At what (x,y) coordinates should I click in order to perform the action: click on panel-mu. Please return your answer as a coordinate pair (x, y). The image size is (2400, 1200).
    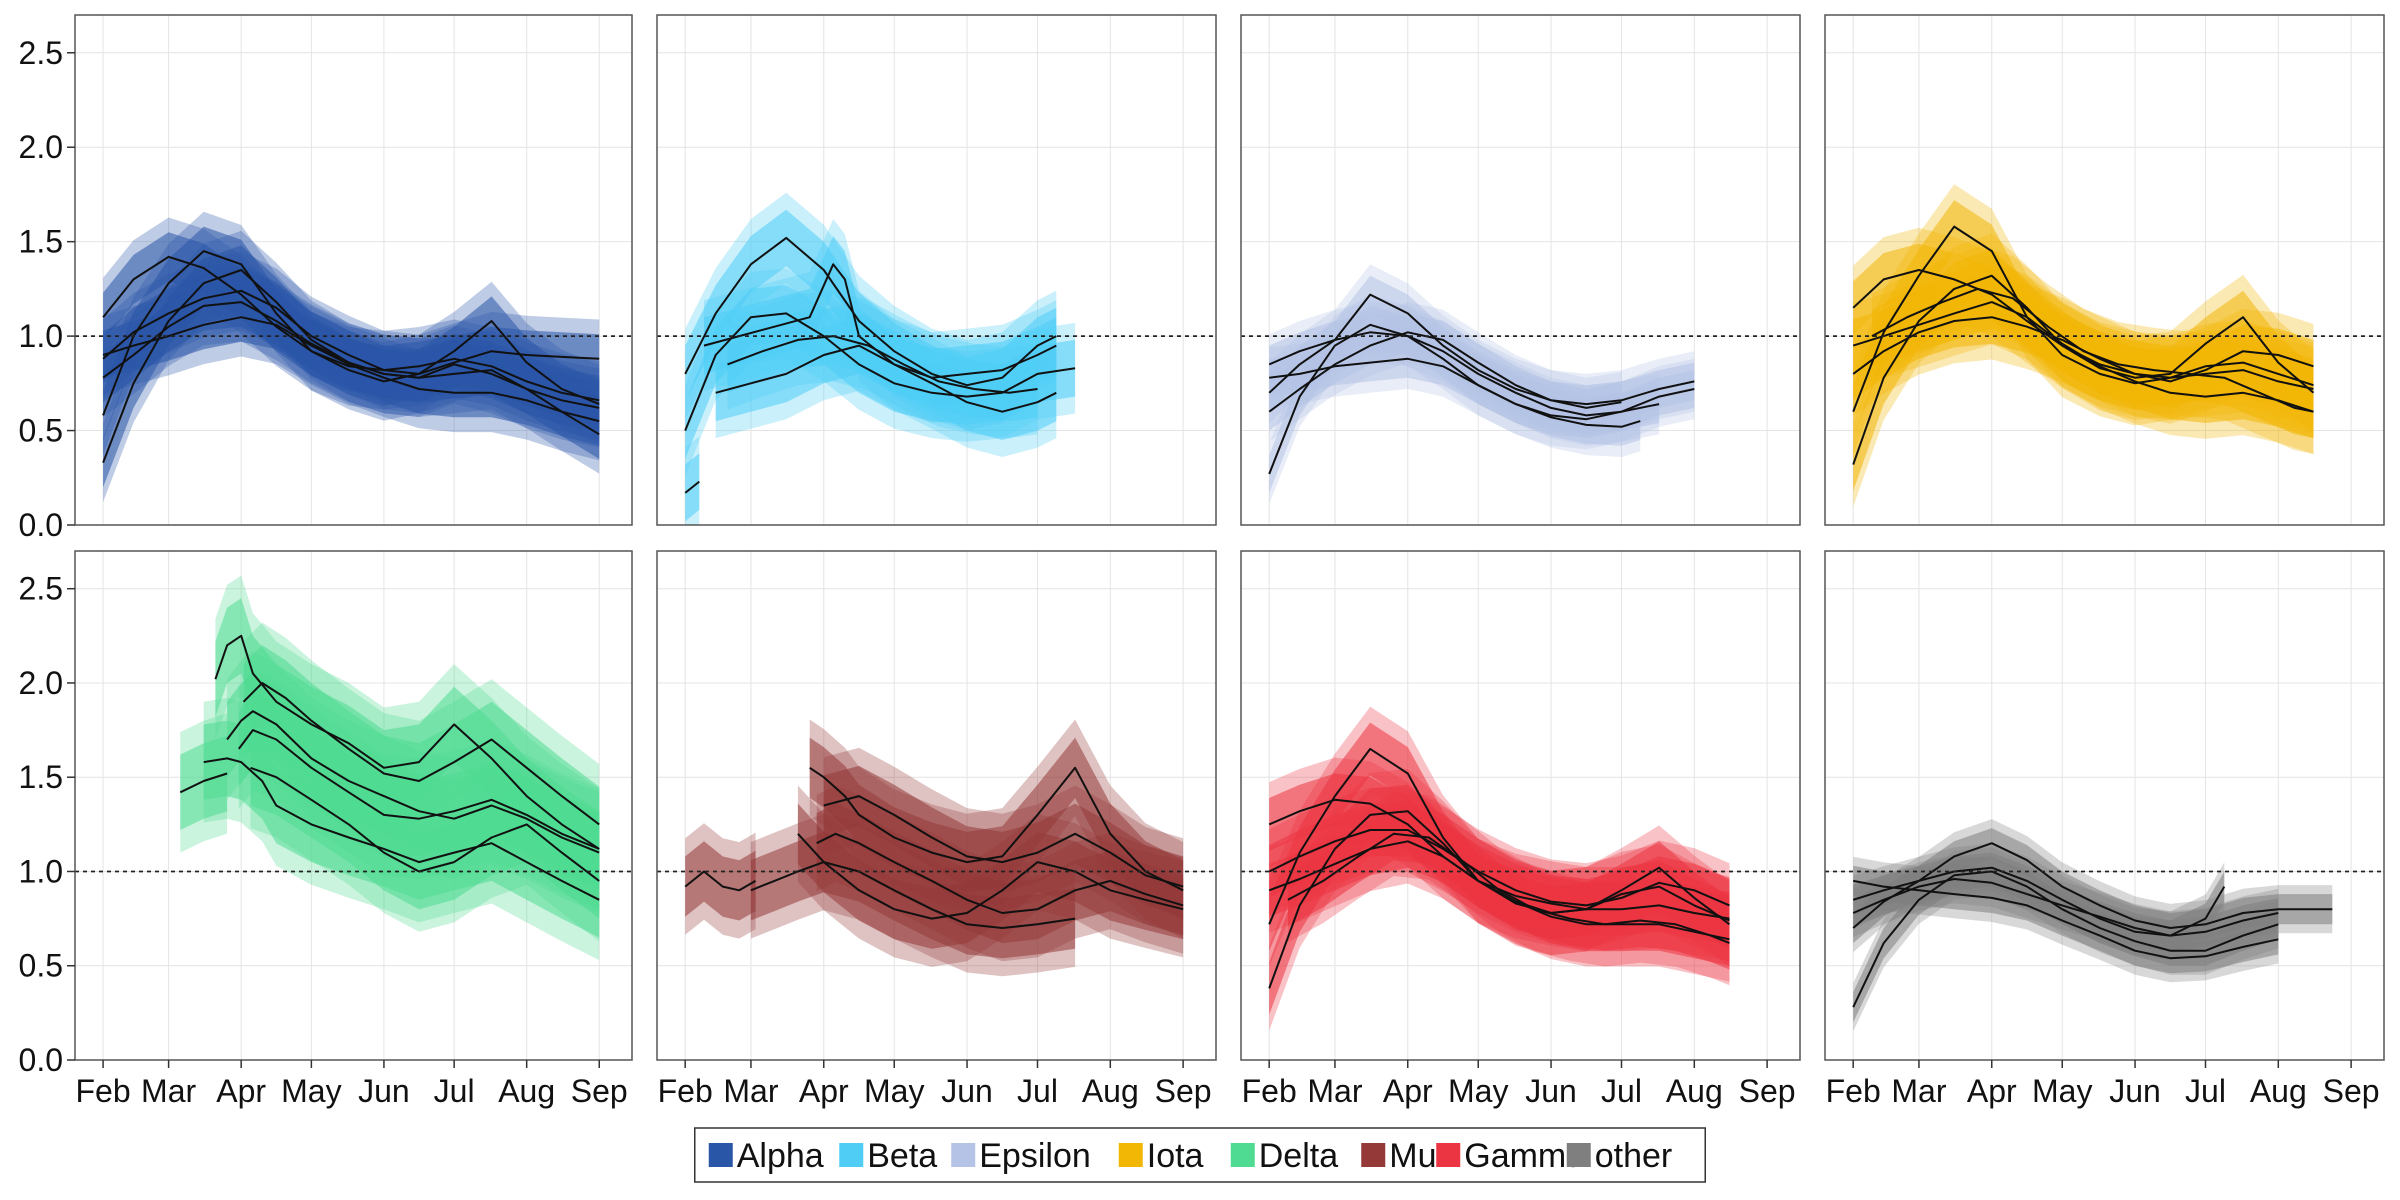
    Looking at the image, I should click on (936, 805).